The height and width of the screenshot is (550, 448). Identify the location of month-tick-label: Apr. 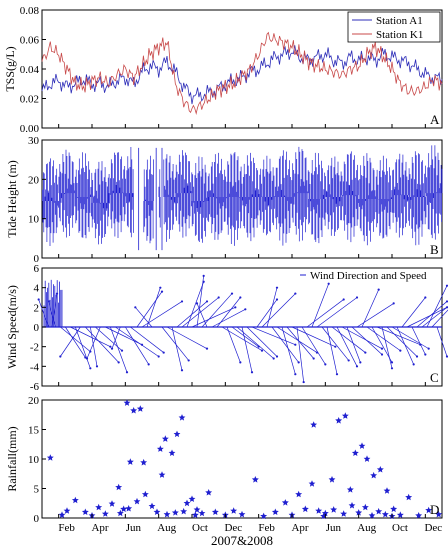
(99, 528).